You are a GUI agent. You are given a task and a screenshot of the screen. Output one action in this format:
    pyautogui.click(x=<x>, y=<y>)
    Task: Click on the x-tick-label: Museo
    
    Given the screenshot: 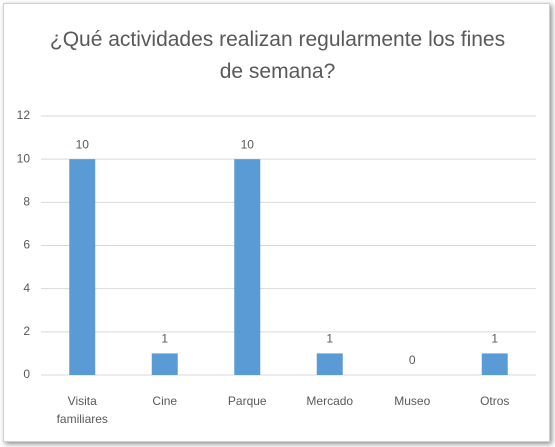 What is the action you would take?
    pyautogui.click(x=412, y=401)
    